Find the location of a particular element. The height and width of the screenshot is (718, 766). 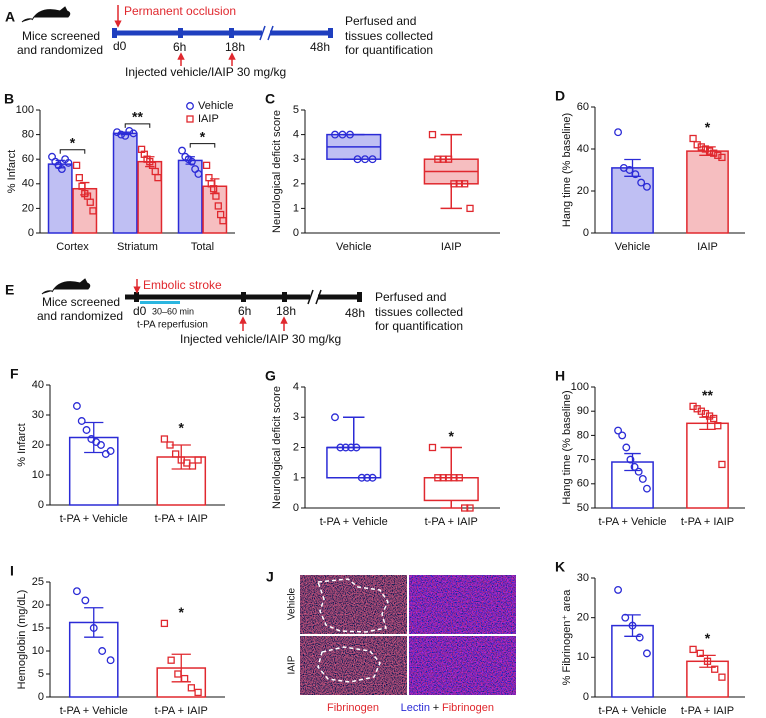

error-bar is located at coordinates (94, 622).